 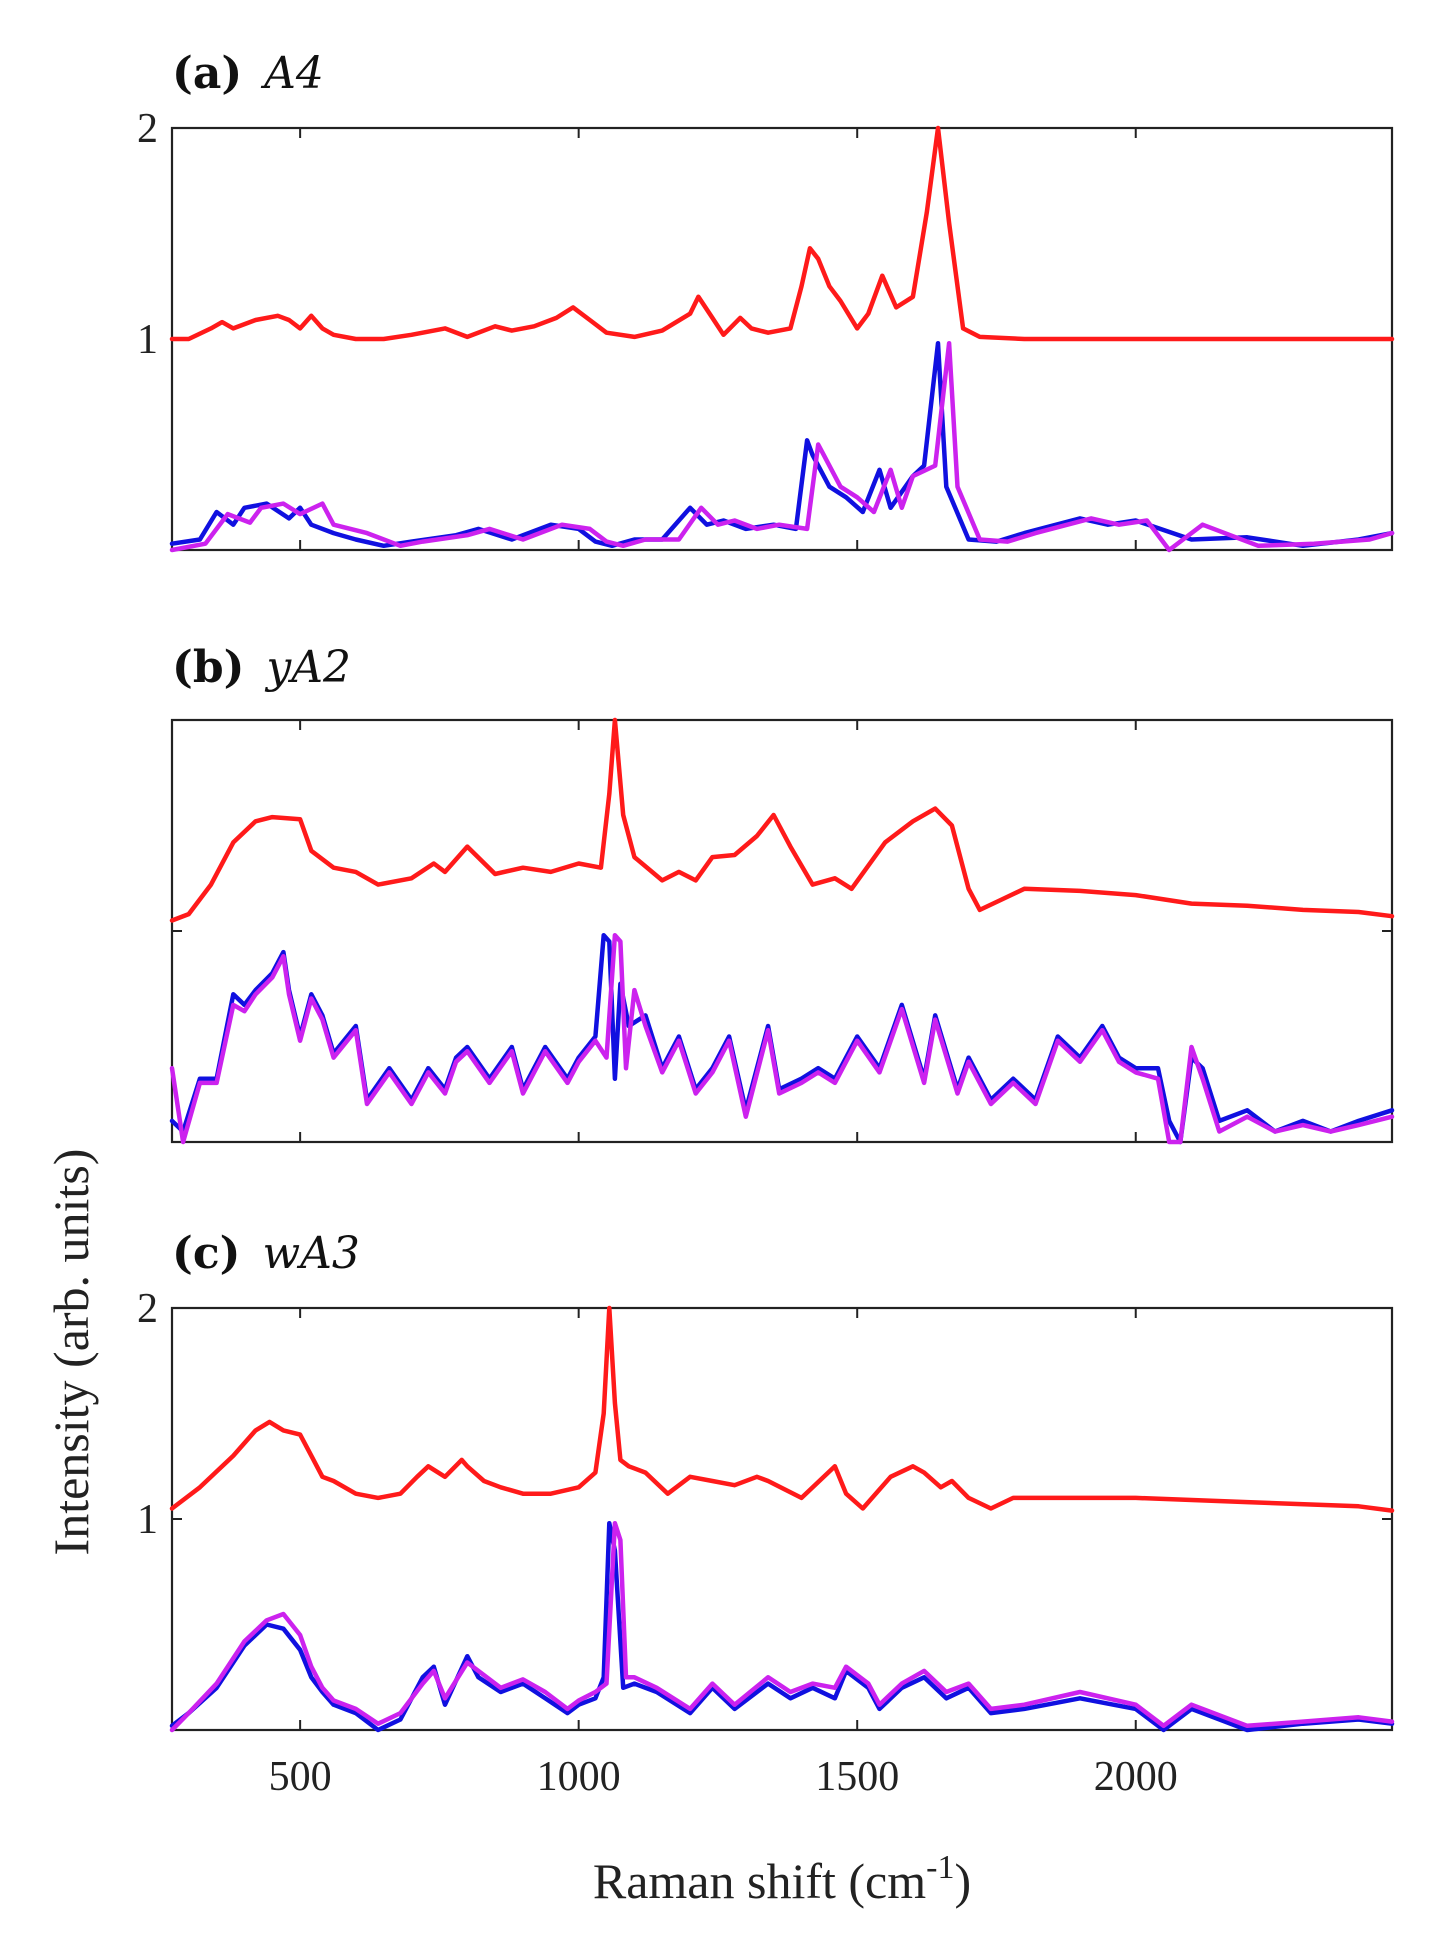 I want to click on panel-b-name: yA2, so click(x=307, y=667).